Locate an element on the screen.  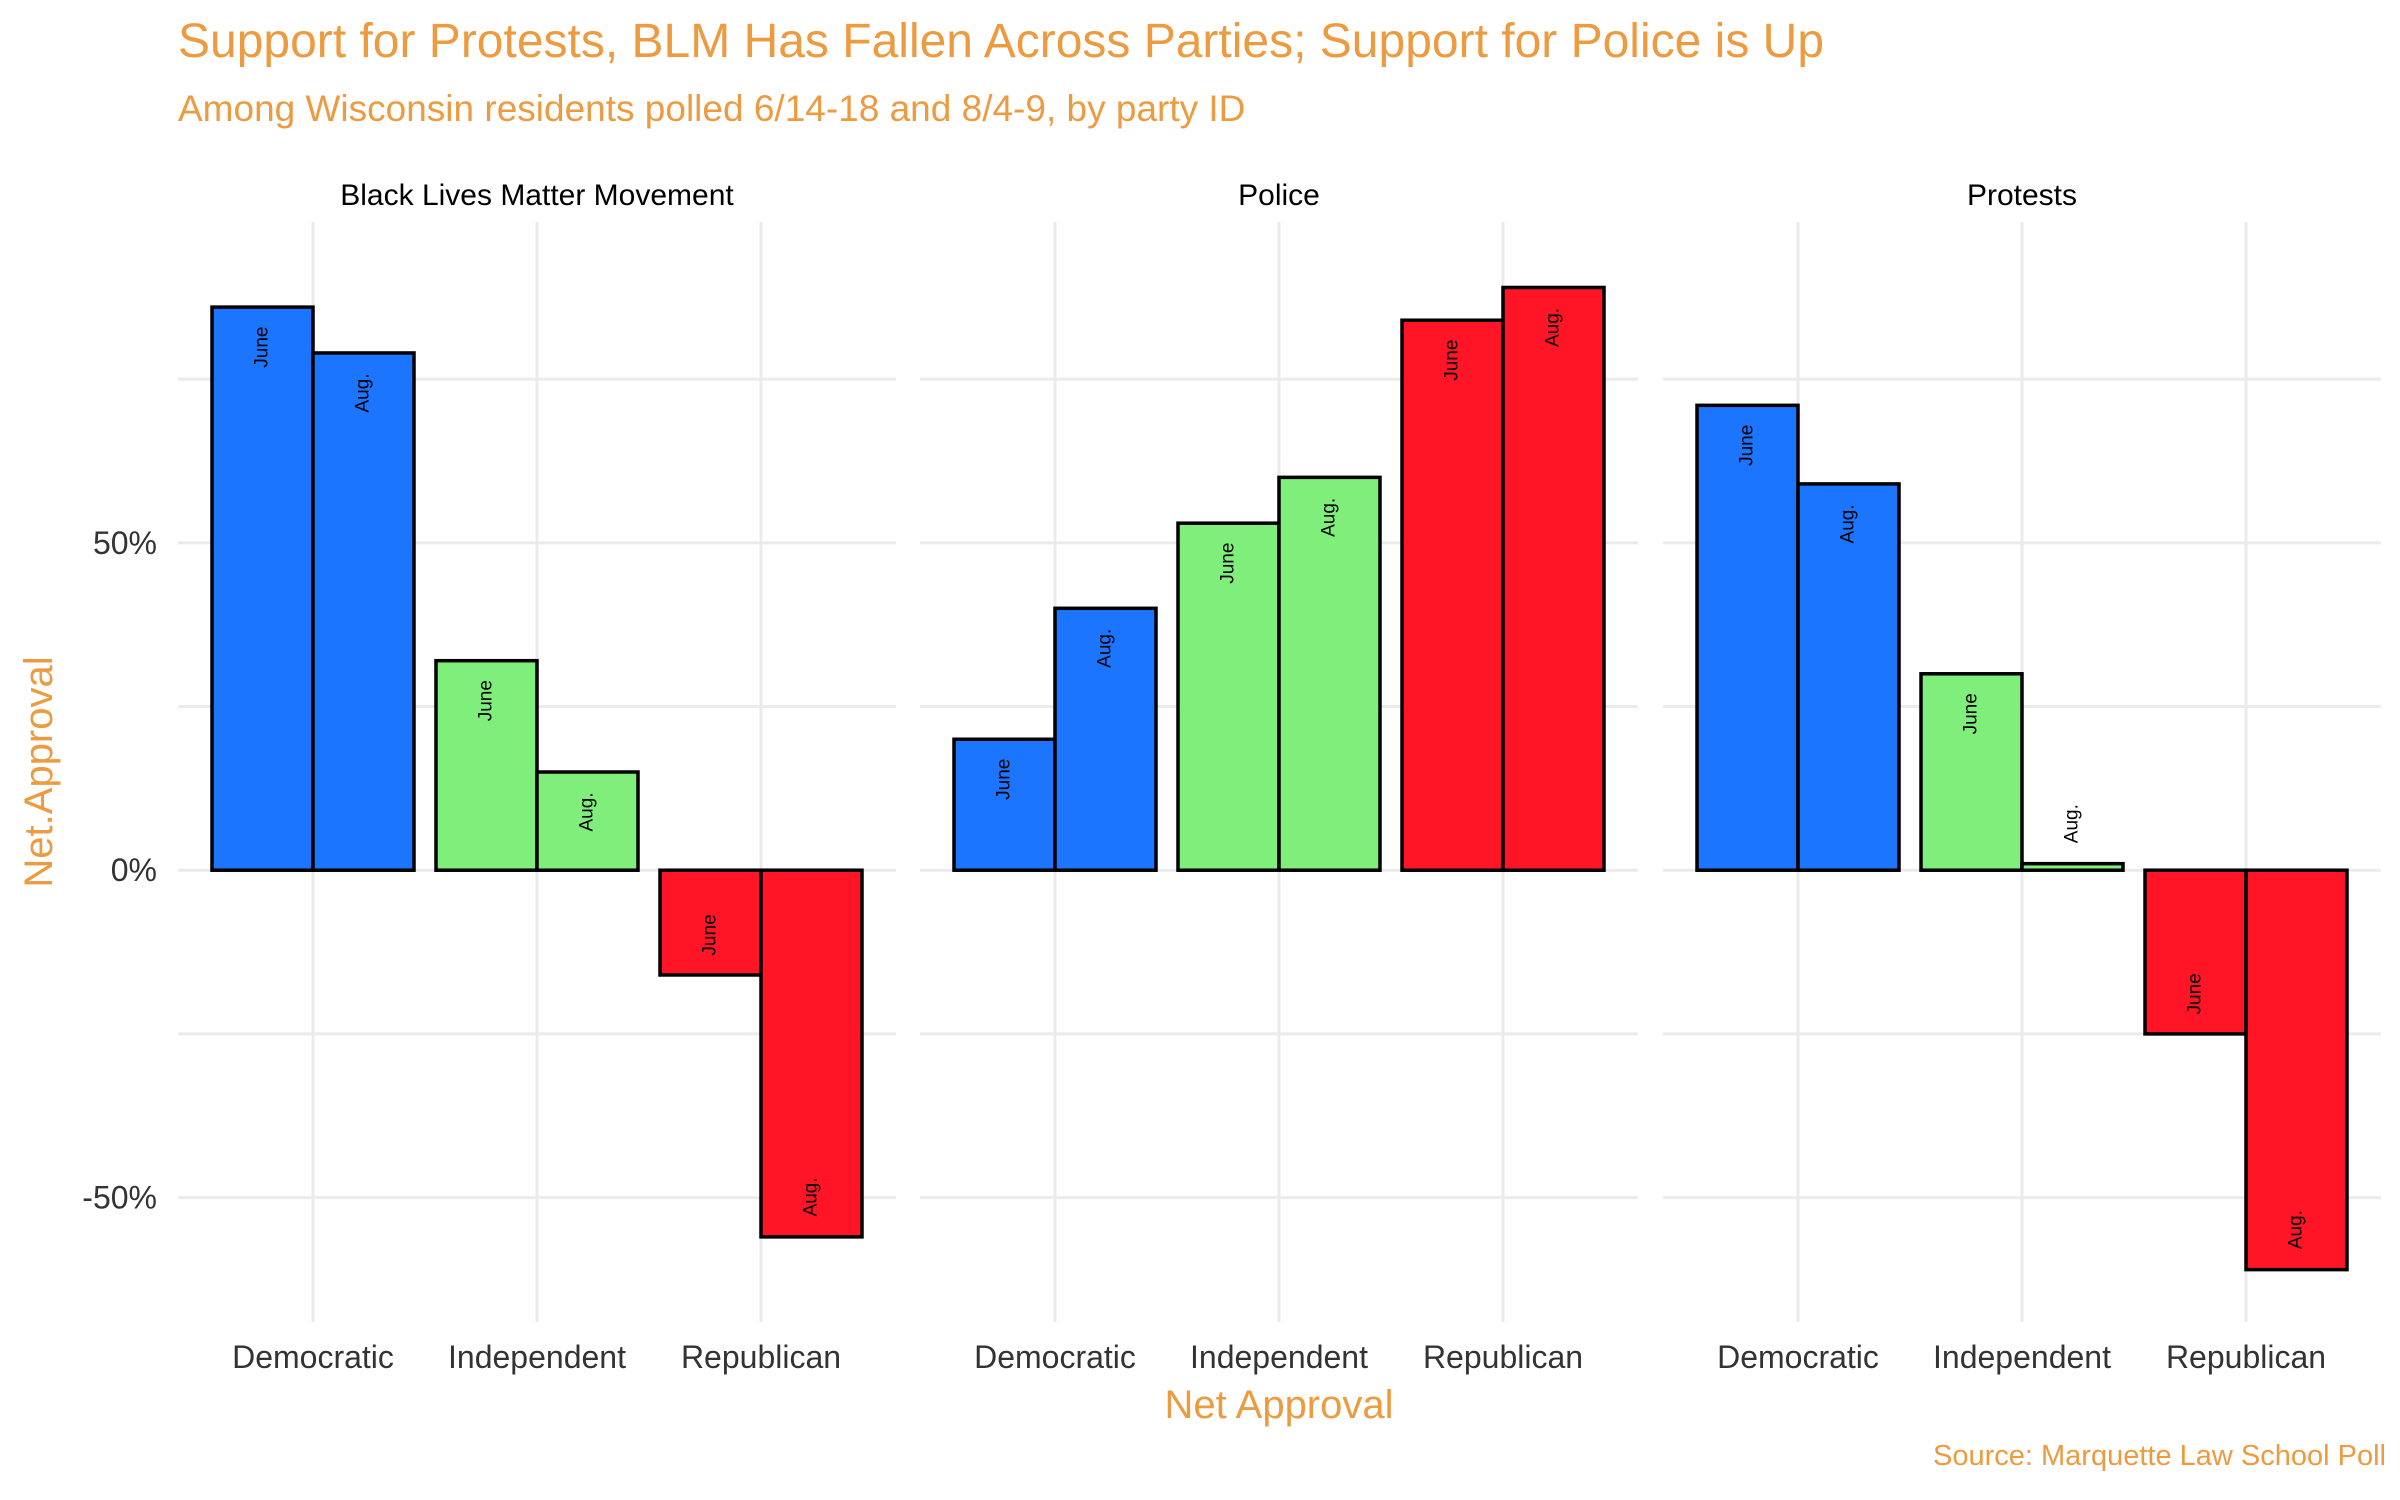
panel-strip-label: Protests is located at coordinates (2022, 195).